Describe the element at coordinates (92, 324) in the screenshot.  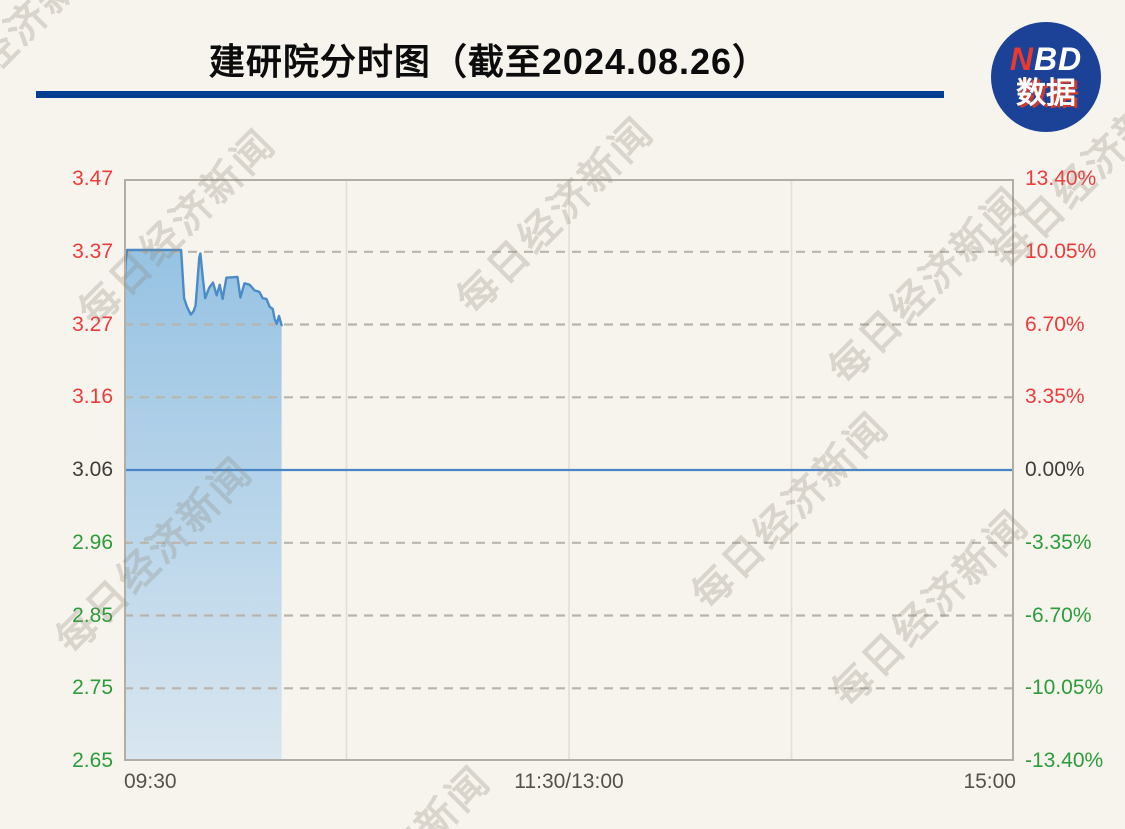
I see `y-tick-left: 3.27` at that location.